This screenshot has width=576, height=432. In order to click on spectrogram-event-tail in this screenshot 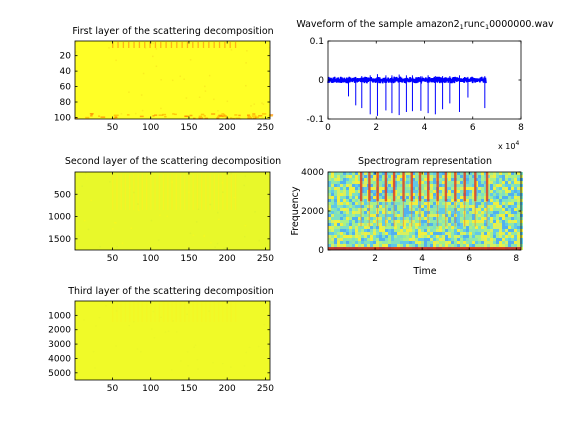, I will do `click(428, 214)`.